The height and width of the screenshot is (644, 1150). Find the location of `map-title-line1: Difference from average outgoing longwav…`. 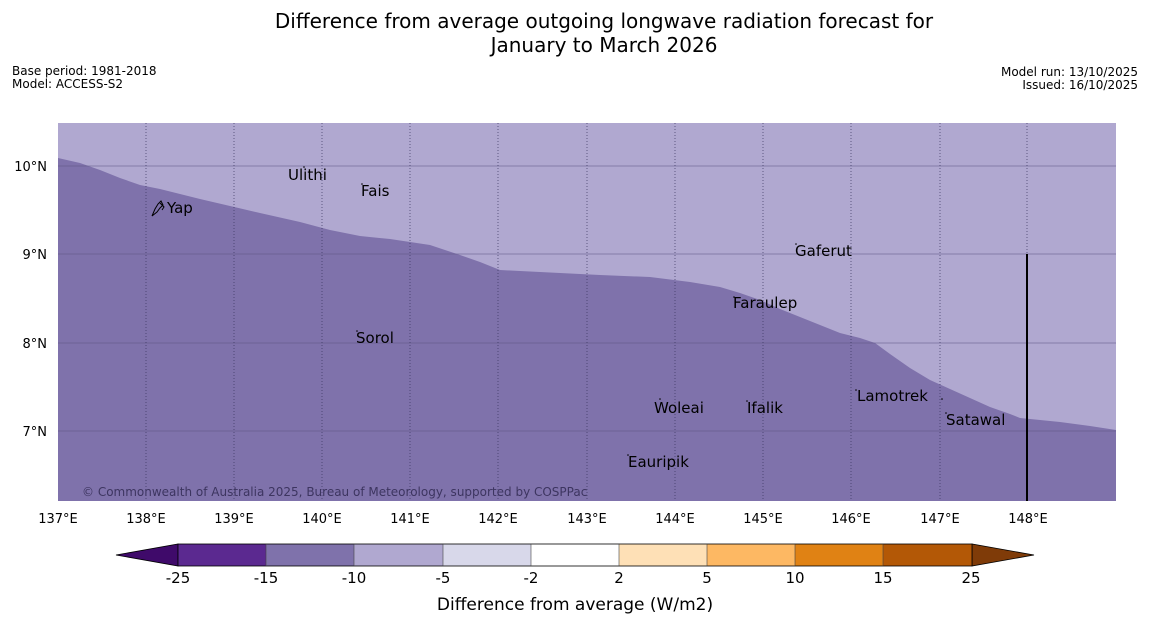

map-title-line1: Difference from average outgoing longwav… is located at coordinates (604, 21).